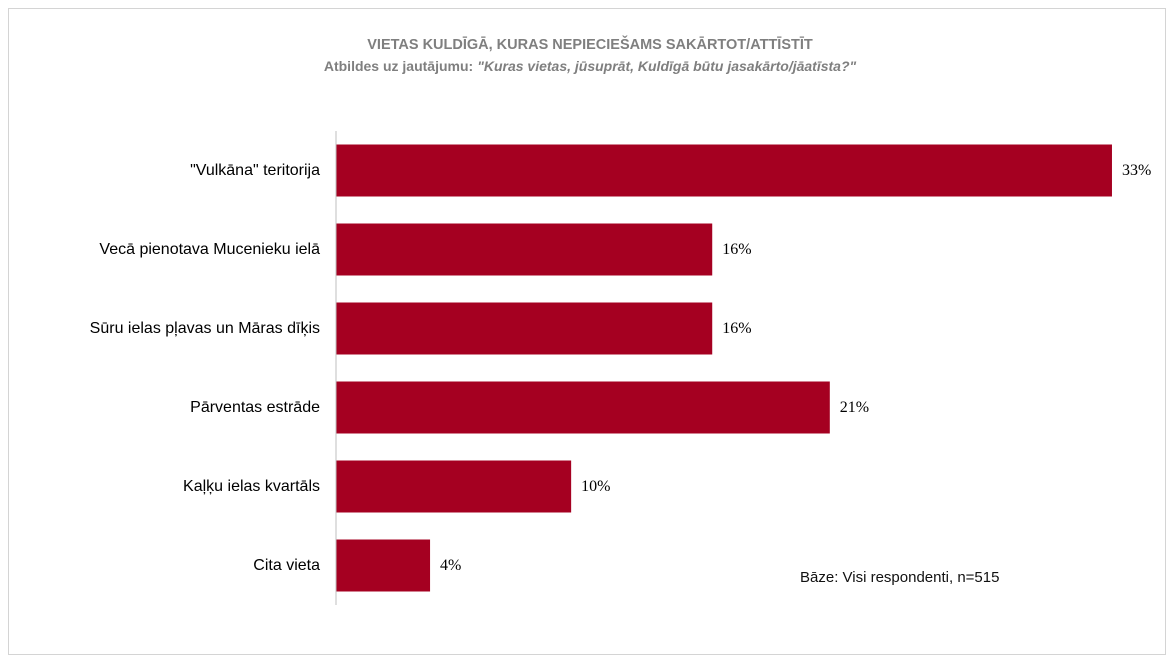  I want to click on data-label-5: 10%, so click(595, 486).